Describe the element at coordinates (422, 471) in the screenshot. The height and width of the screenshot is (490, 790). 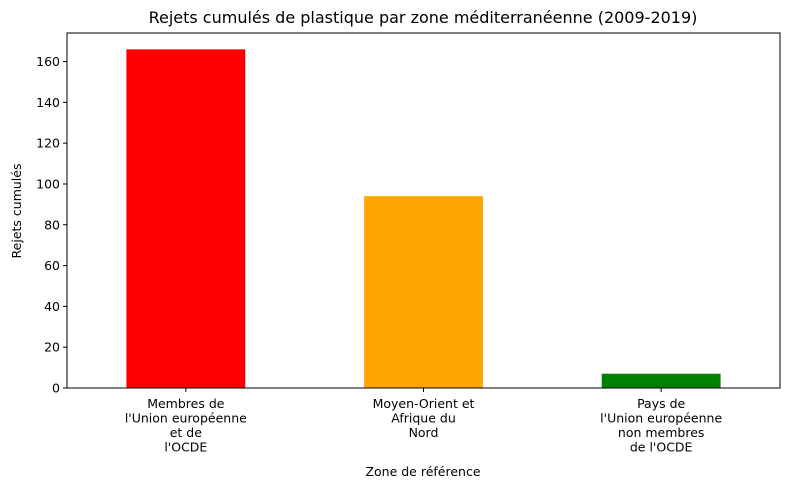
I see `x-axis-label: Zone de référence` at that location.